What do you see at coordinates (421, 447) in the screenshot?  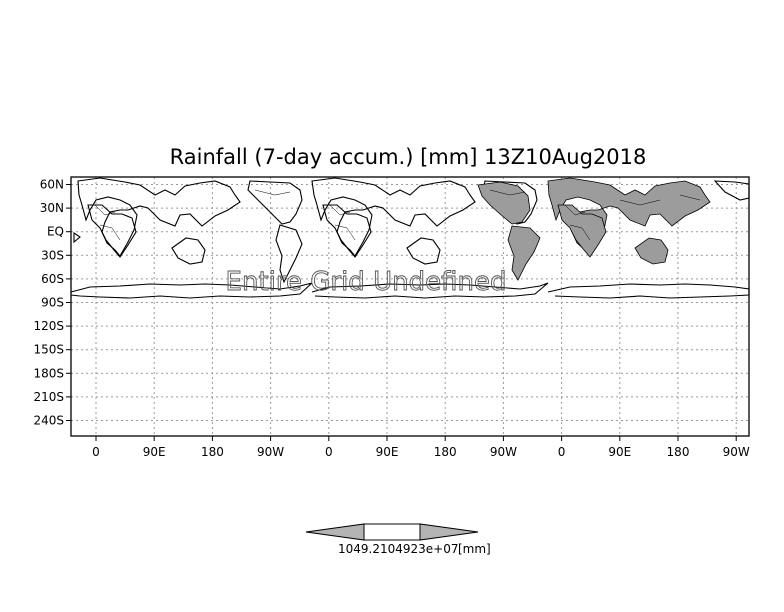 I see `x-axis-ticks: 0 90E 180 90W 0 90E 180 90W 0 90E 180 90W` at bounding box center [421, 447].